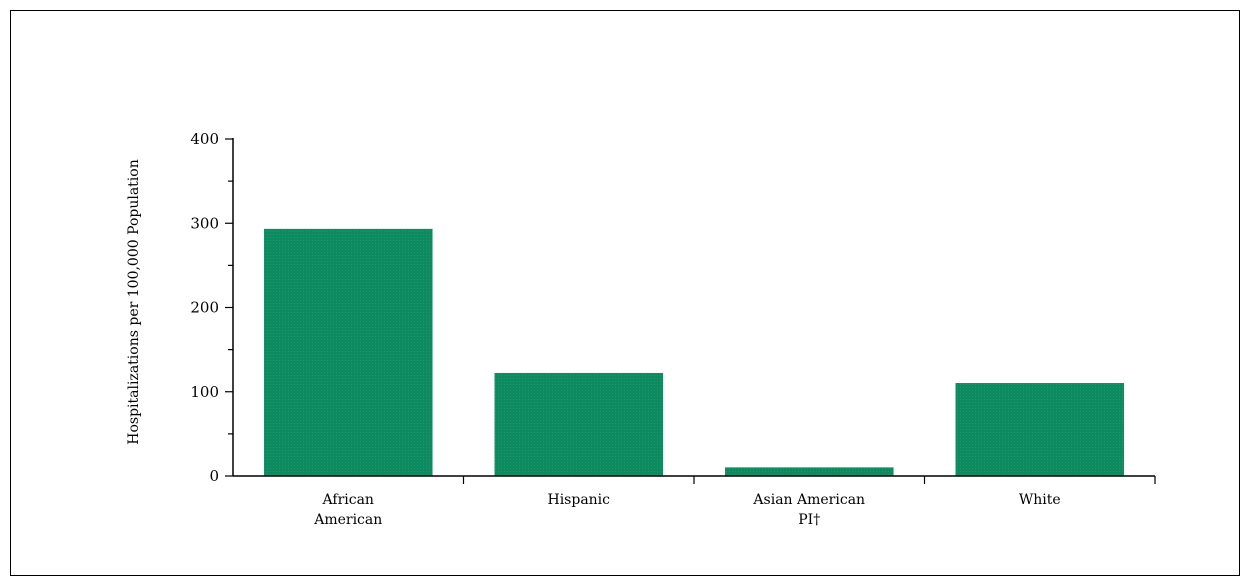  What do you see at coordinates (578, 500) in the screenshot?
I see `x-tick-label: Hispanic` at bounding box center [578, 500].